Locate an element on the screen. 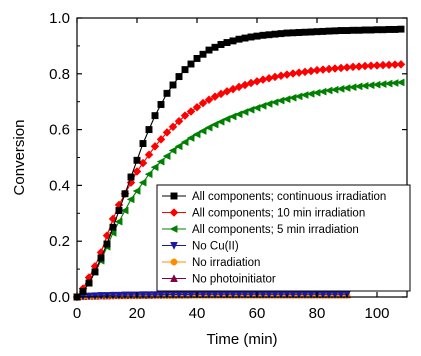  x-tick-label: 0 is located at coordinates (77, 313).